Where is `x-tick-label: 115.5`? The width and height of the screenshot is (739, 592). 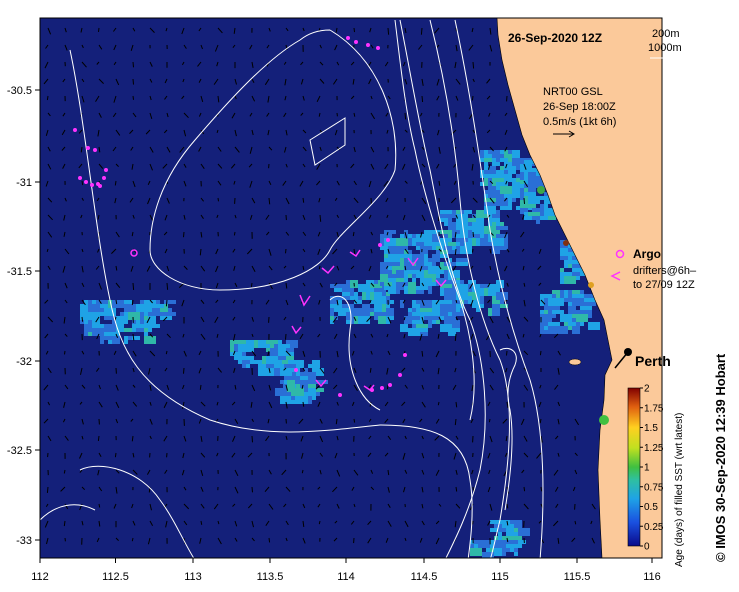
x-tick-label: 115.5 is located at coordinates (577, 577).